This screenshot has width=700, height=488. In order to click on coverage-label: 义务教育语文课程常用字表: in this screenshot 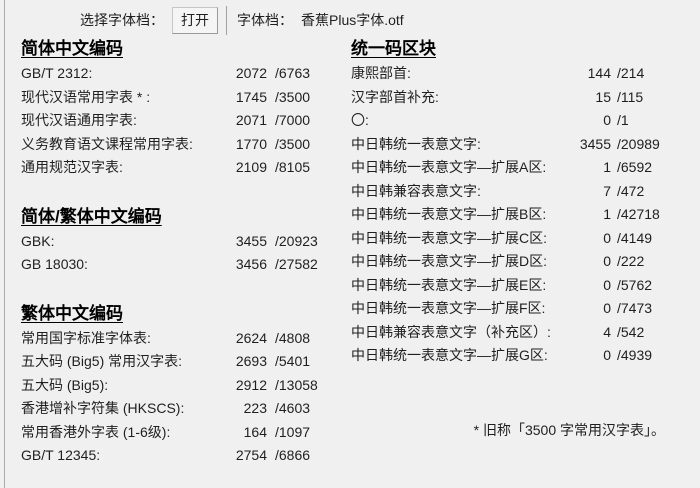, I will do `click(107, 143)`.